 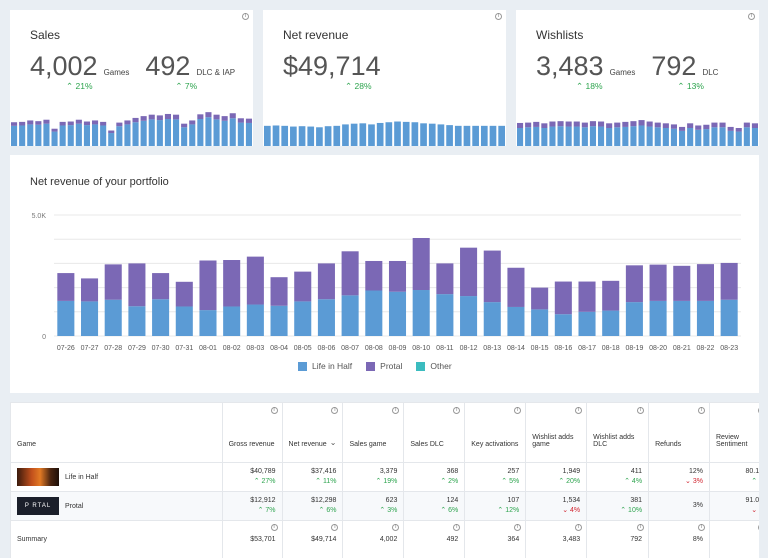 What do you see at coordinates (333, 442) in the screenshot?
I see `sort-chevron-down-icon: ⌄` at bounding box center [333, 442].